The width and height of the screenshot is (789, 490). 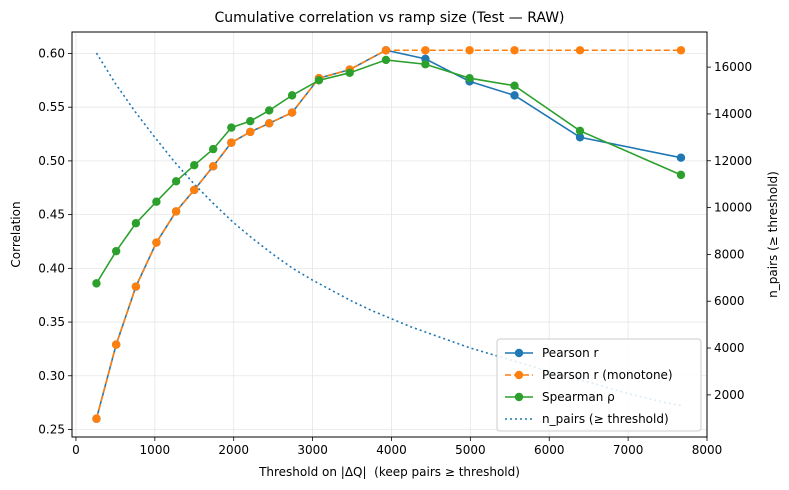 I want to click on x-tick-label: 6000, so click(x=549, y=450).